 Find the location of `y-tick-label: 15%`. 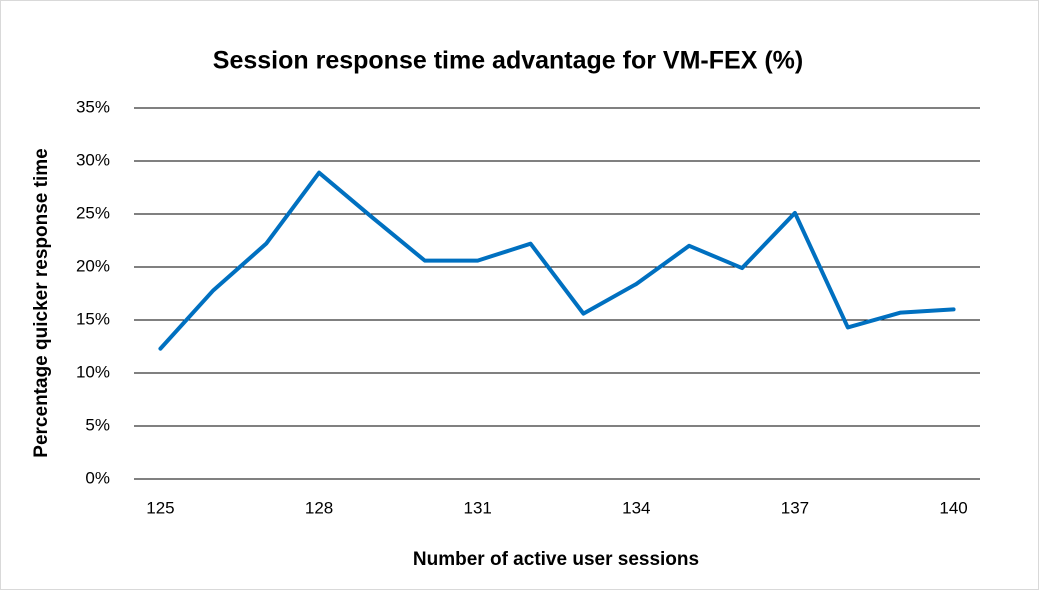

y-tick-label: 15% is located at coordinates (93, 318).